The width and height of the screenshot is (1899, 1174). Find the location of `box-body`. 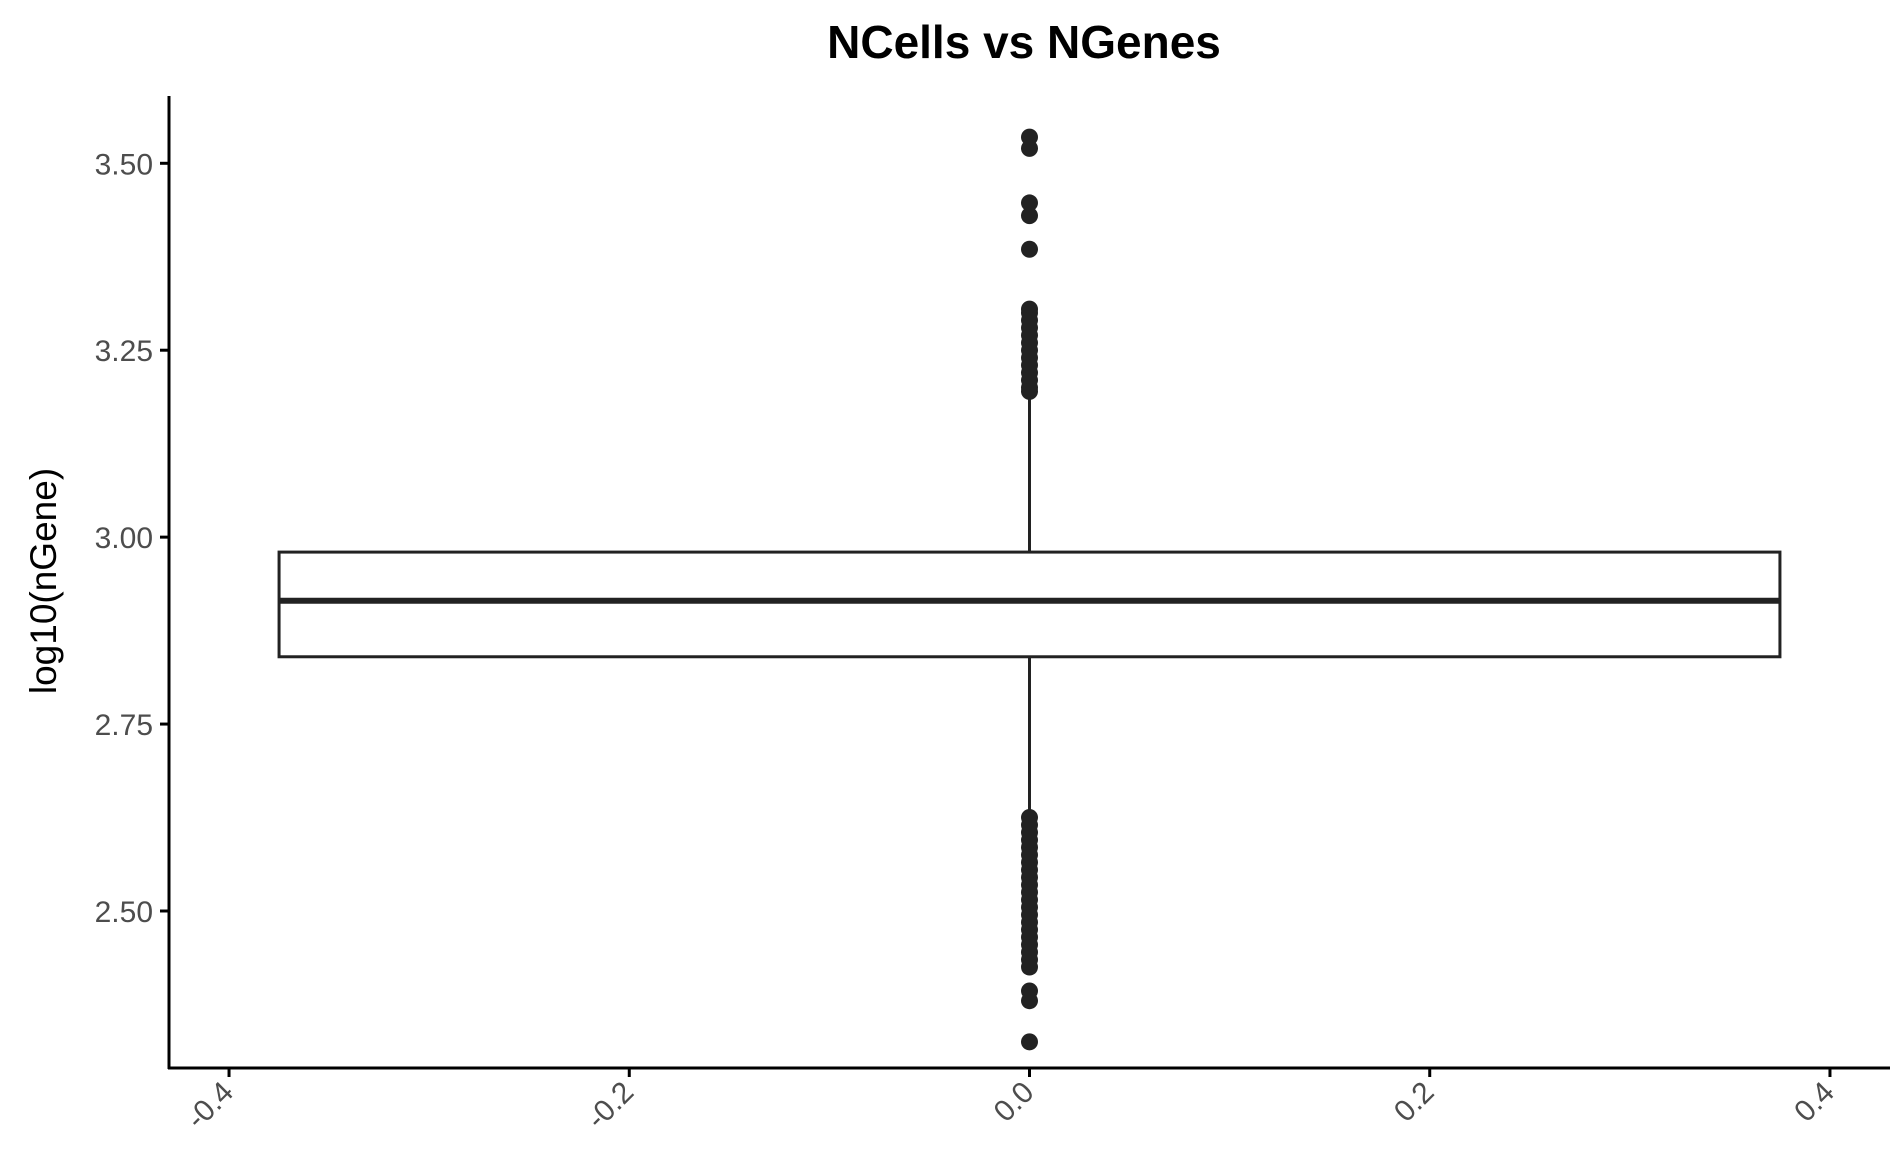

box-body is located at coordinates (1029, 604).